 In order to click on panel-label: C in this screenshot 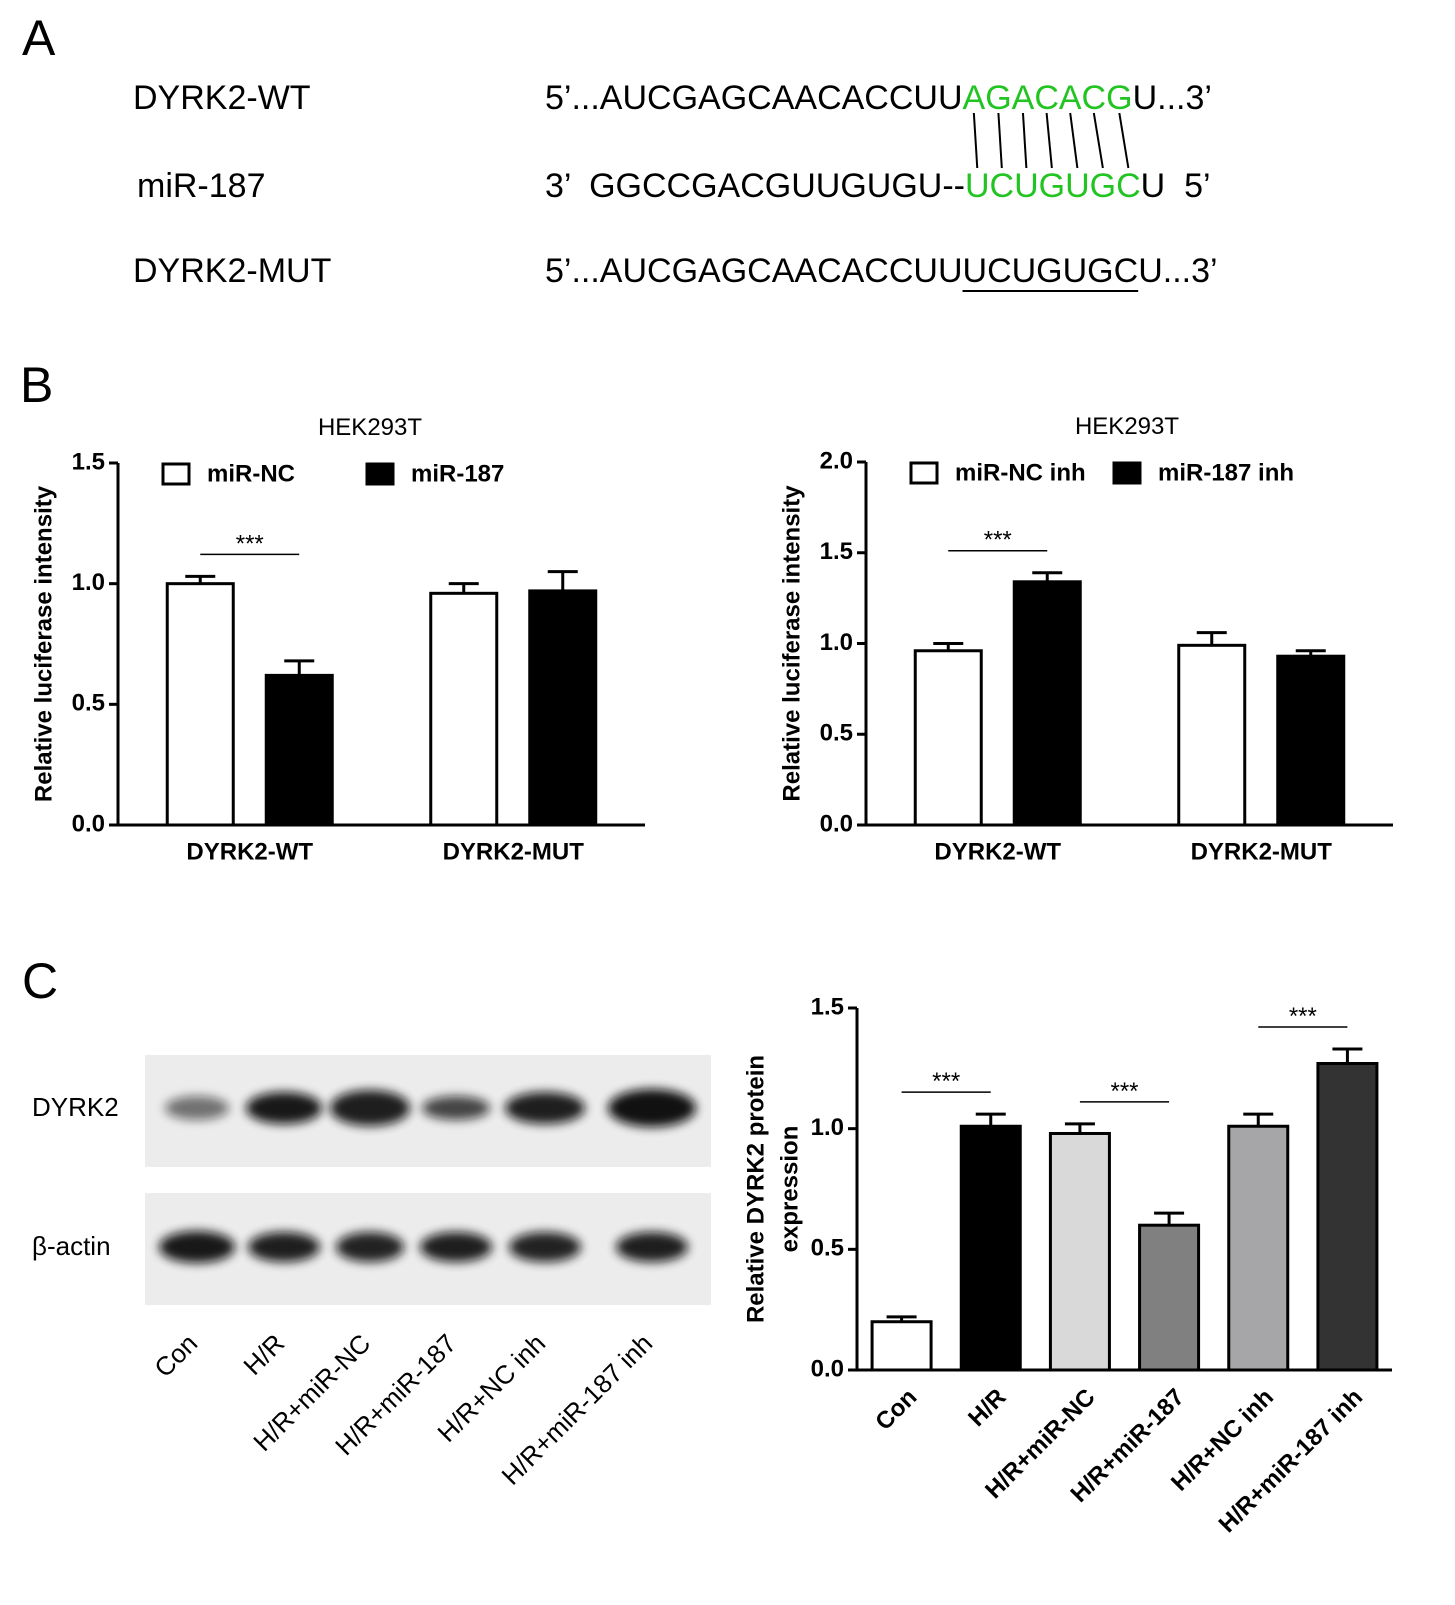, I will do `click(40, 981)`.